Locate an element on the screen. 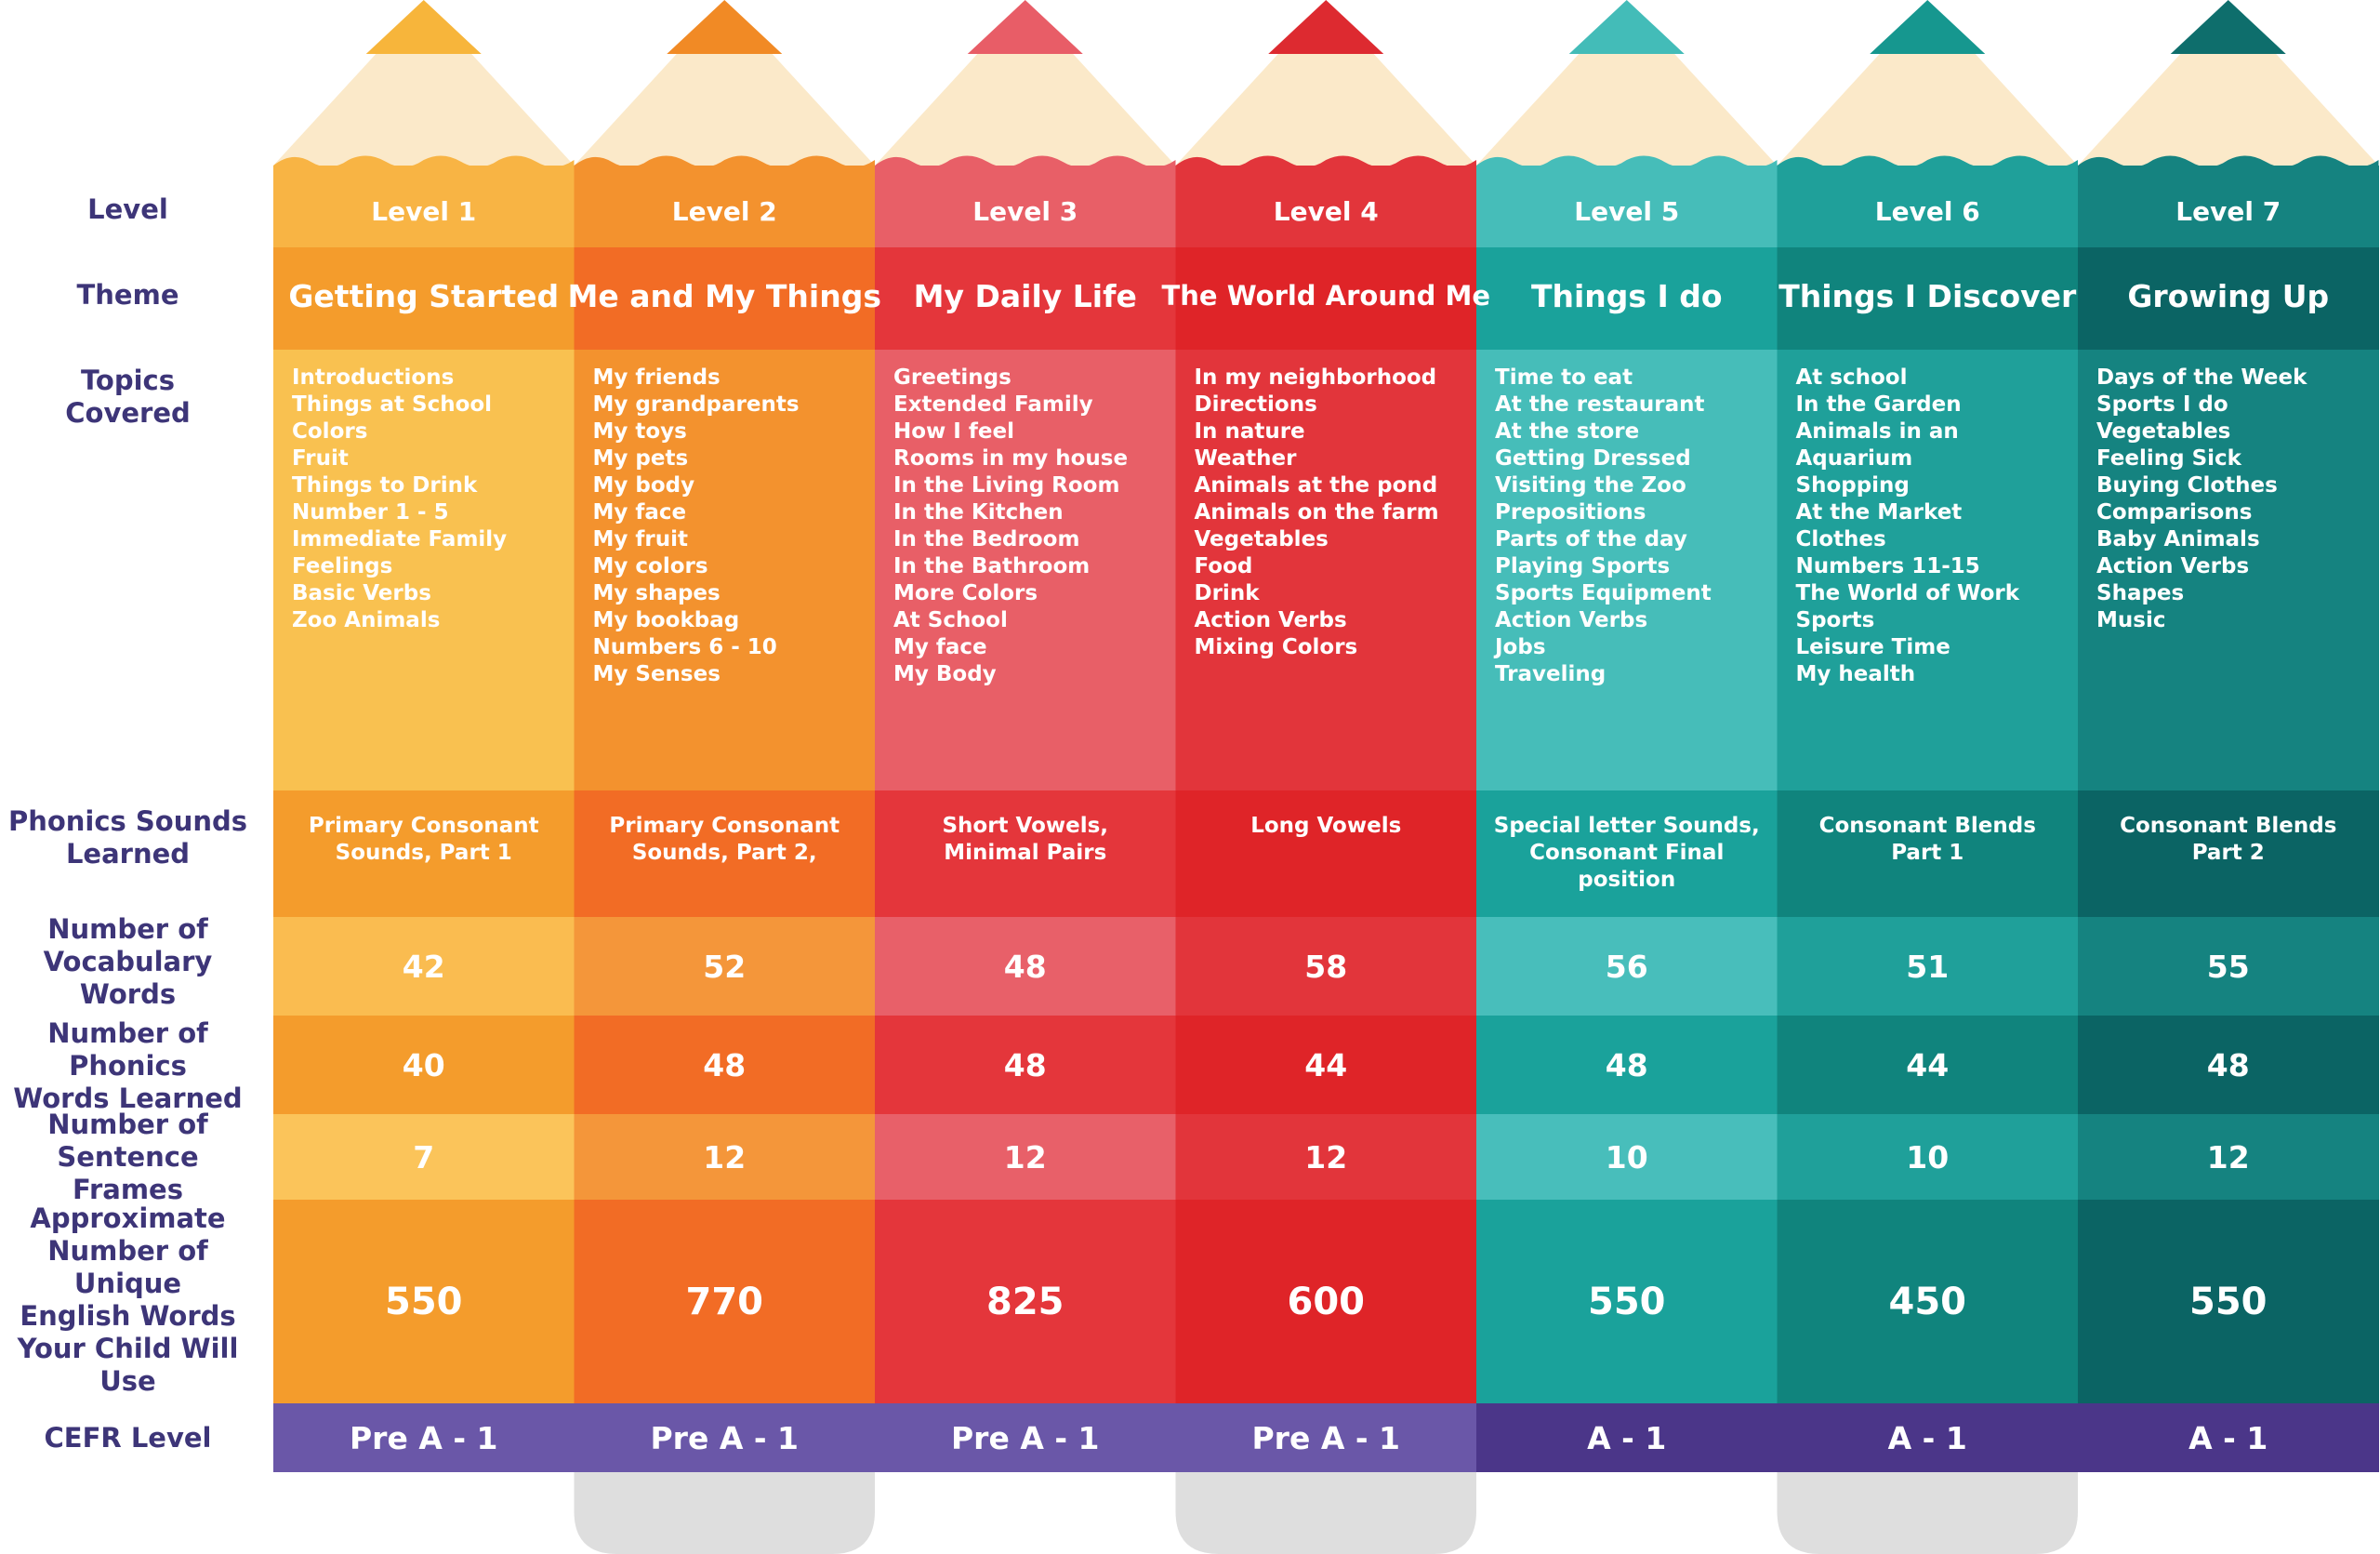  row-label-sentence: Number of Sentence Frames is located at coordinates (127, 1156).